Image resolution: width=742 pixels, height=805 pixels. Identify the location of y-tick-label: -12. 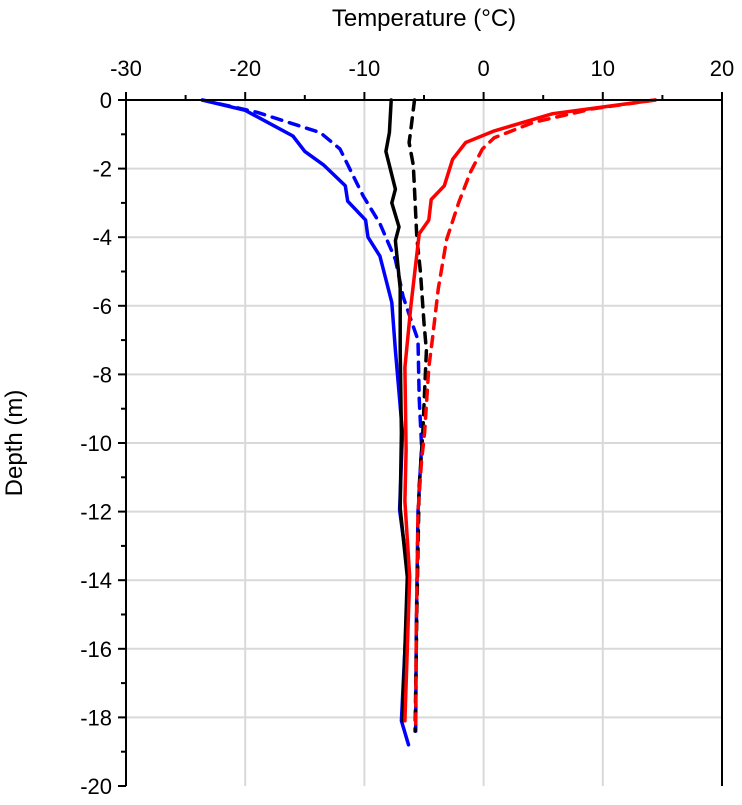
(96, 512).